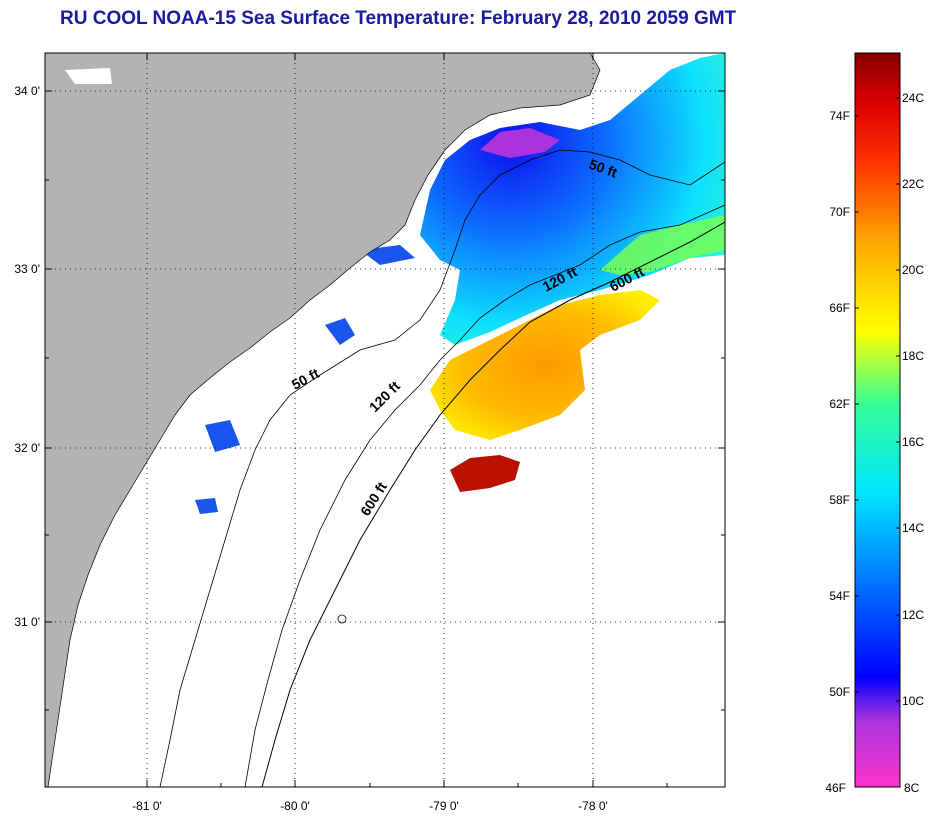 The image size is (928, 817). I want to click on lon-label: -81 0', so click(147, 806).